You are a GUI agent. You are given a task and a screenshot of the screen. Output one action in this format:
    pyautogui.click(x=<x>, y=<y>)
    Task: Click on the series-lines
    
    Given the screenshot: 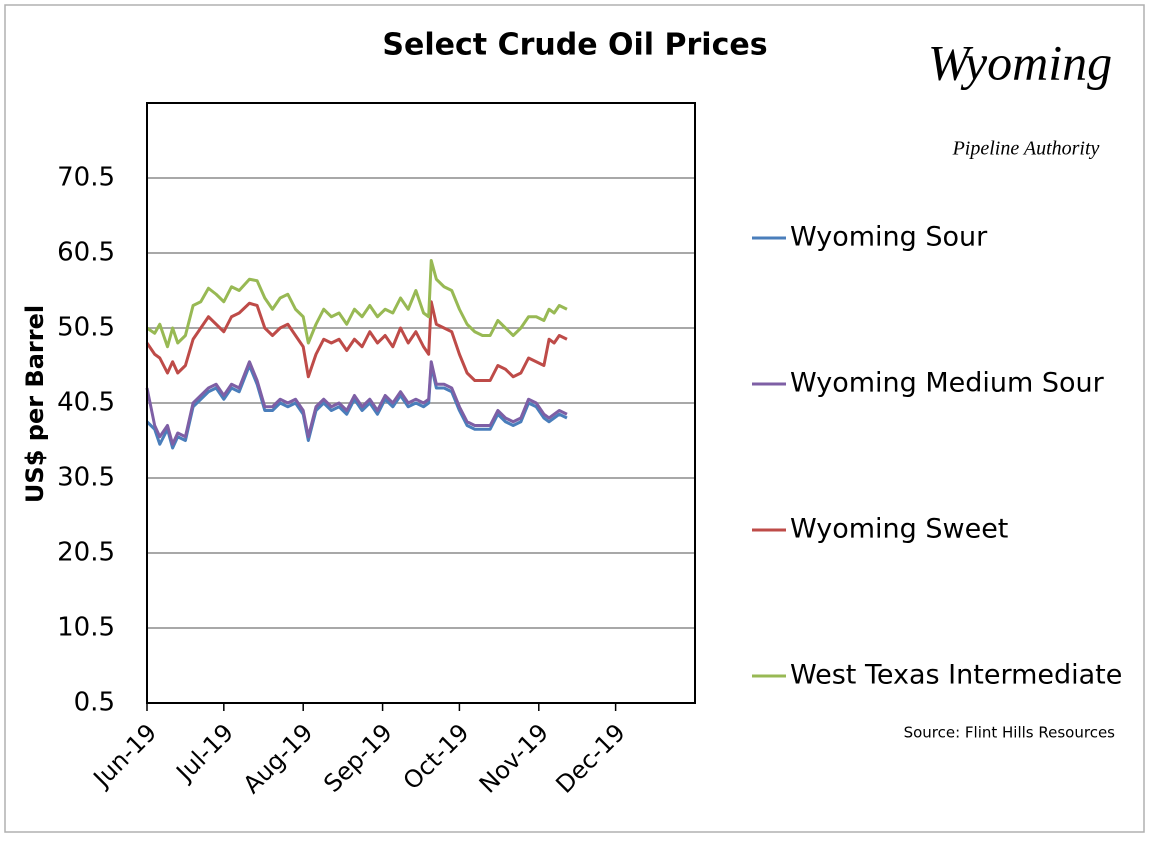 What is the action you would take?
    pyautogui.click(x=356, y=354)
    